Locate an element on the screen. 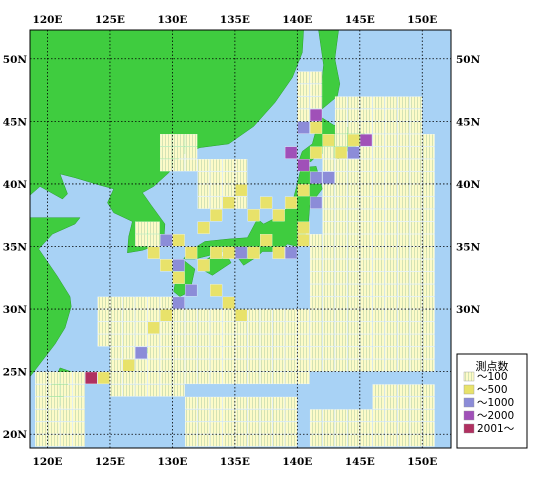  legend-item-label: 2001～ is located at coordinates (496, 429).